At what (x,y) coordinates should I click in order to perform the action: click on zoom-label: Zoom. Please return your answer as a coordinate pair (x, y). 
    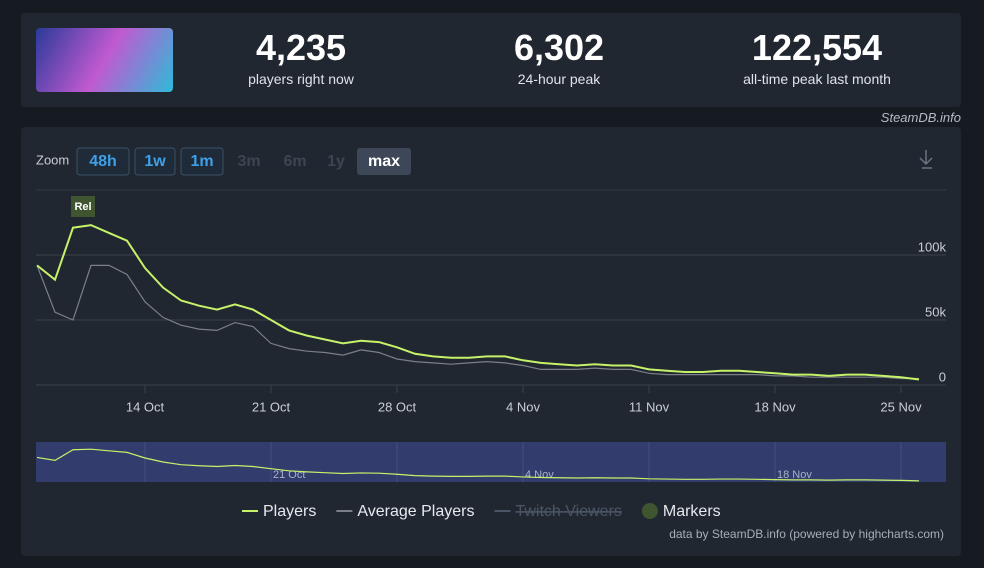
    Looking at the image, I should click on (52, 159).